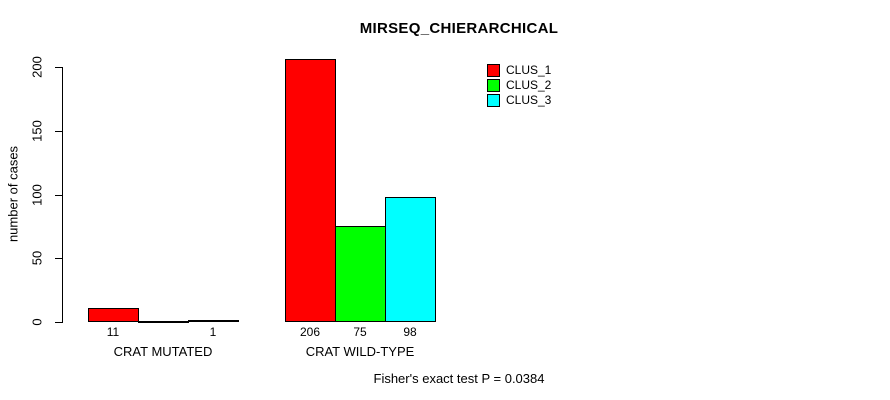 The width and height of the screenshot is (890, 400). I want to click on category-label: CRAT MUTATED, so click(163, 351).